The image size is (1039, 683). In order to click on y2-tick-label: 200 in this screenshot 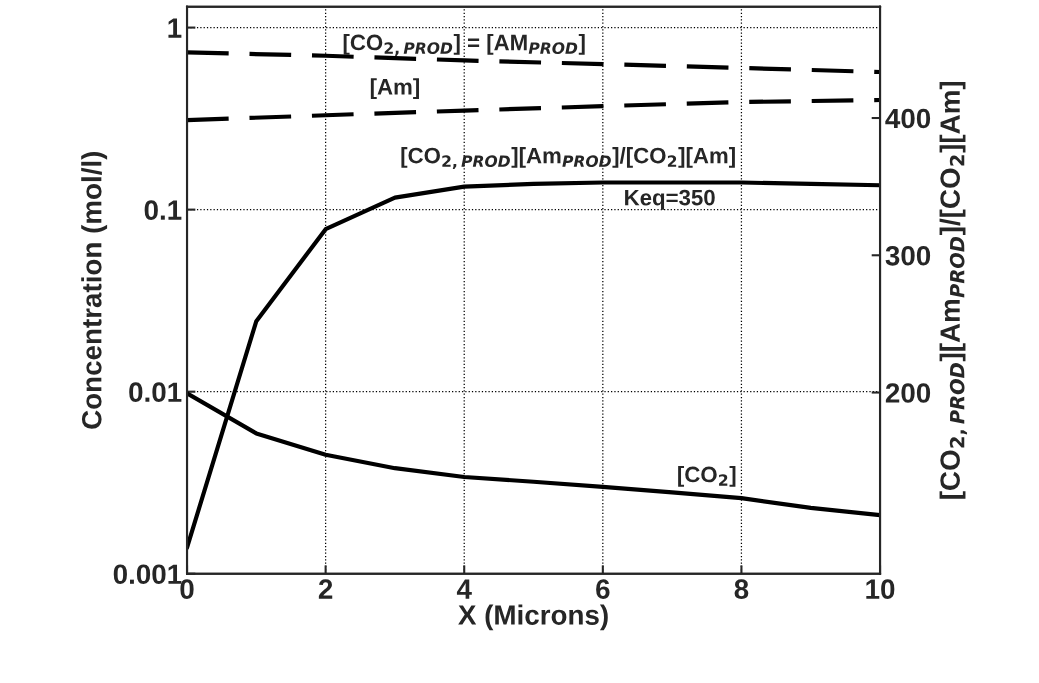, I will do `click(908, 393)`.